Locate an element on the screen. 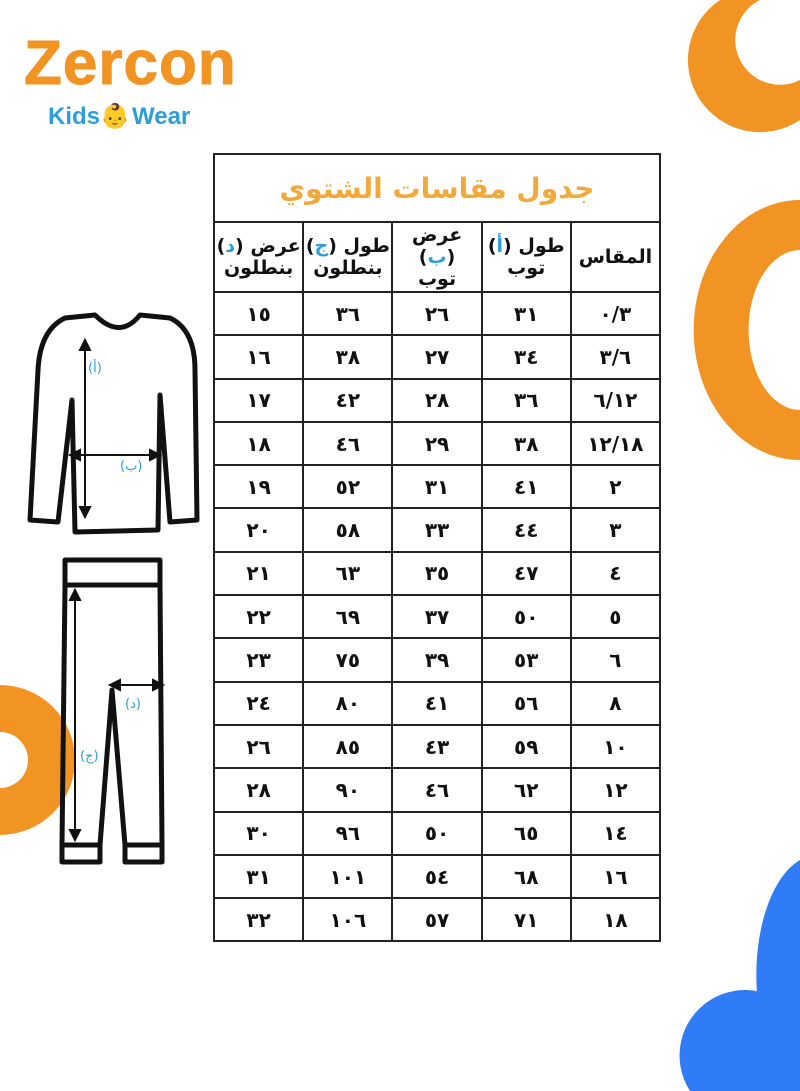  table-row: ١٤ ٦٥ ٥٠ ٩٦ ٣٠ is located at coordinates (437, 833).